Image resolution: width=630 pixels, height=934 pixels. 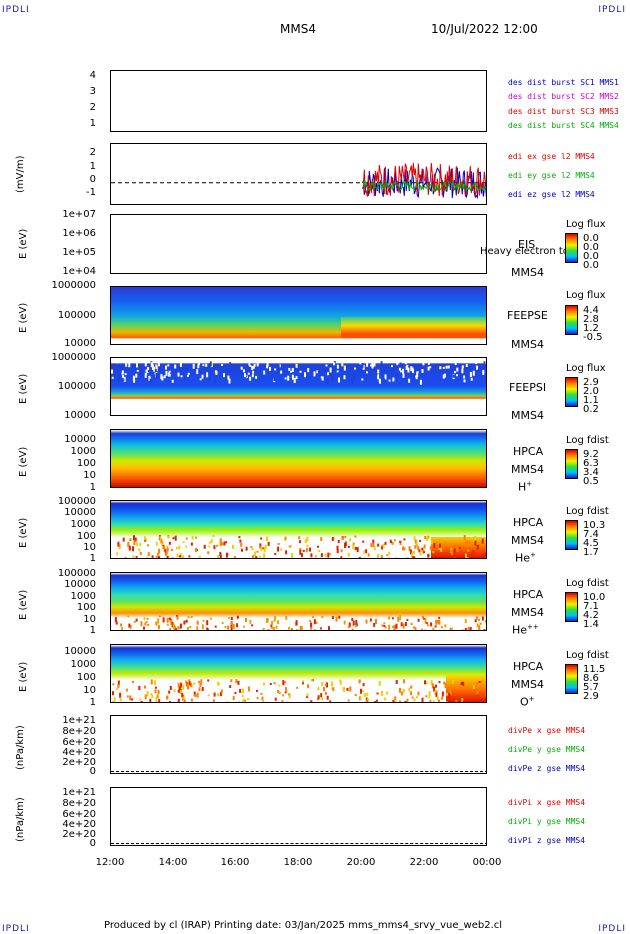 I want to click on edi-ez-series, so click(x=423, y=183).